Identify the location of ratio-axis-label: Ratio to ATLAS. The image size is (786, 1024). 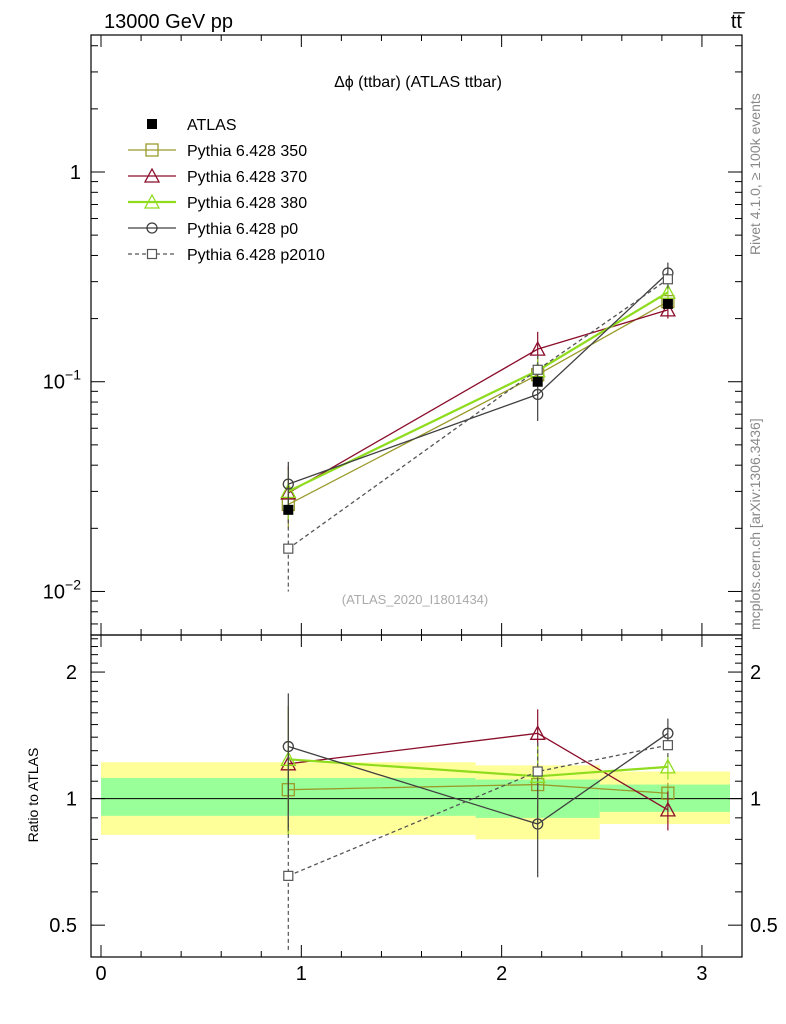
(33, 795).